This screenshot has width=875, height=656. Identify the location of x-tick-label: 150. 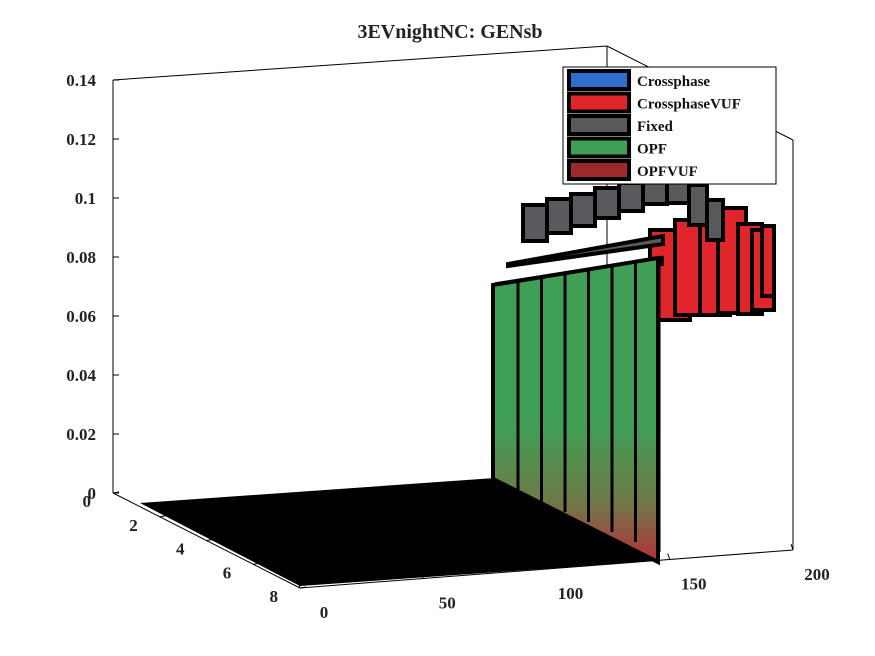
(694, 584).